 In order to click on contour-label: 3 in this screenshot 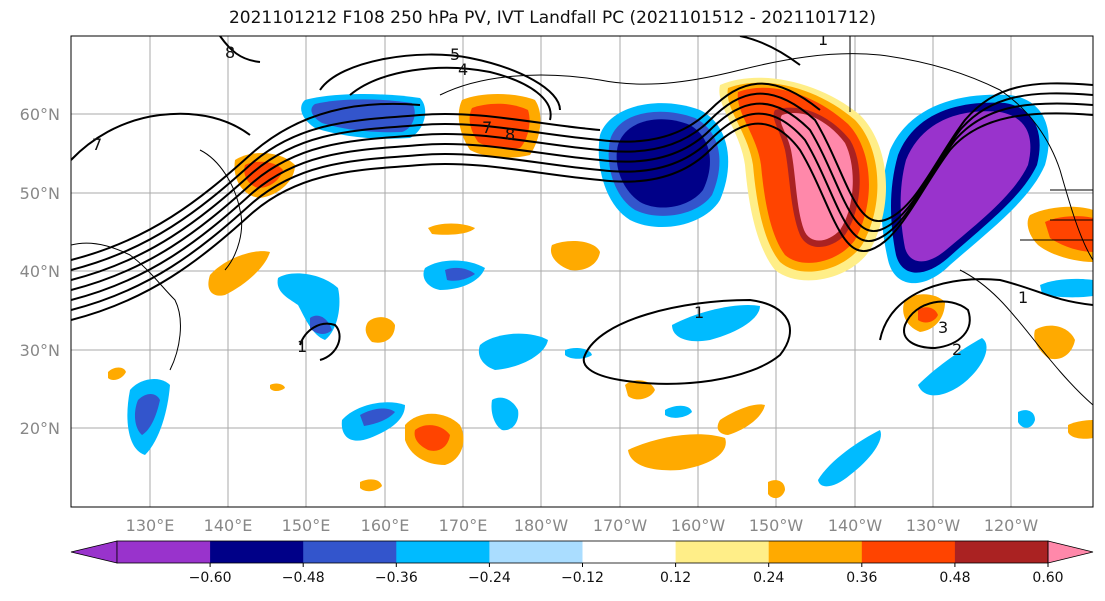, I will do `click(943, 327)`.